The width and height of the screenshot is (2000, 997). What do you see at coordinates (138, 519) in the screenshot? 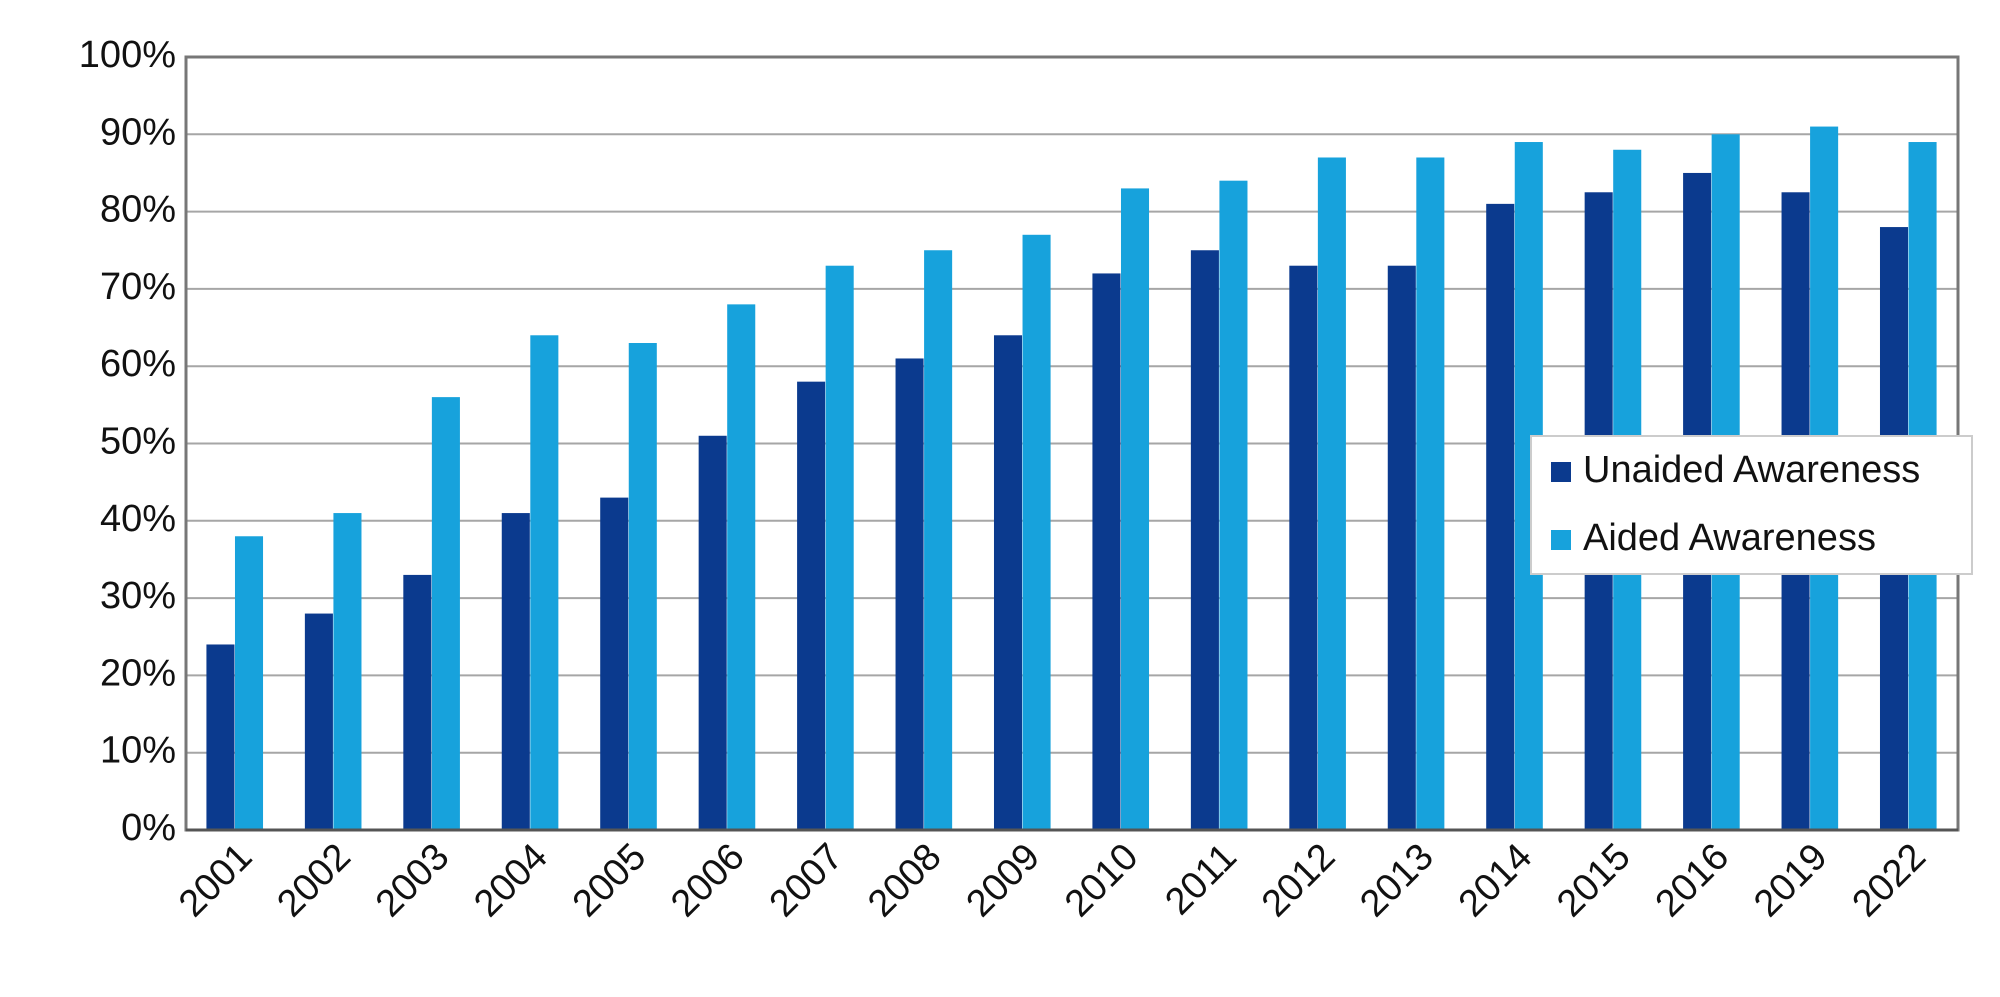
I see `y-tick-label: 40%` at bounding box center [138, 519].